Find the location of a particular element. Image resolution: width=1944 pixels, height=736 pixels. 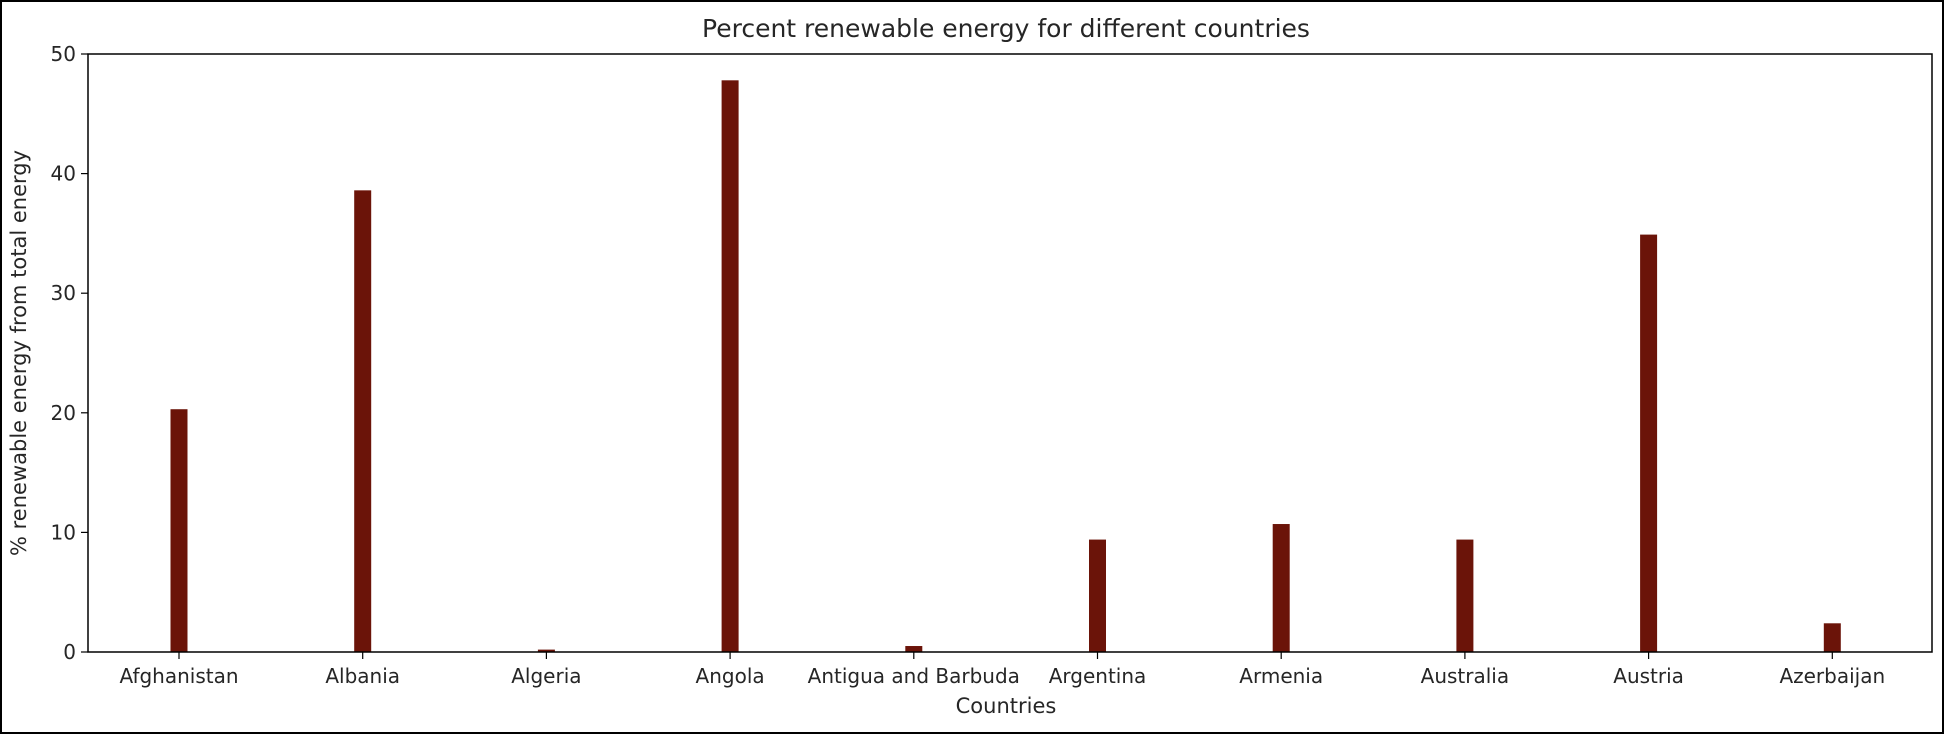

x-tick-label: Australia is located at coordinates (1465, 676).